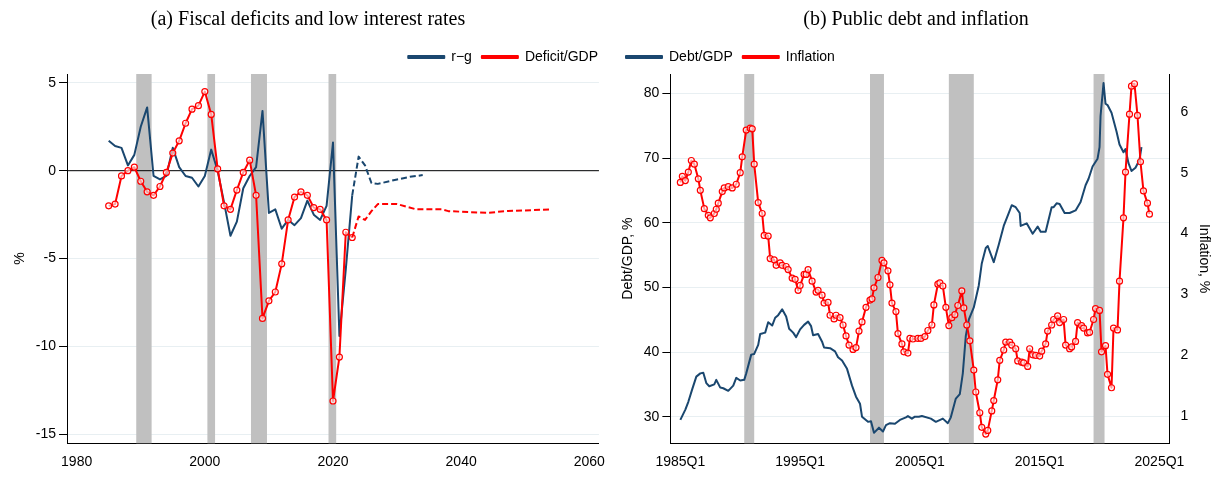 This screenshot has width=1225, height=484. What do you see at coordinates (651, 92) in the screenshot?
I see `y-tick-label: 80` at bounding box center [651, 92].